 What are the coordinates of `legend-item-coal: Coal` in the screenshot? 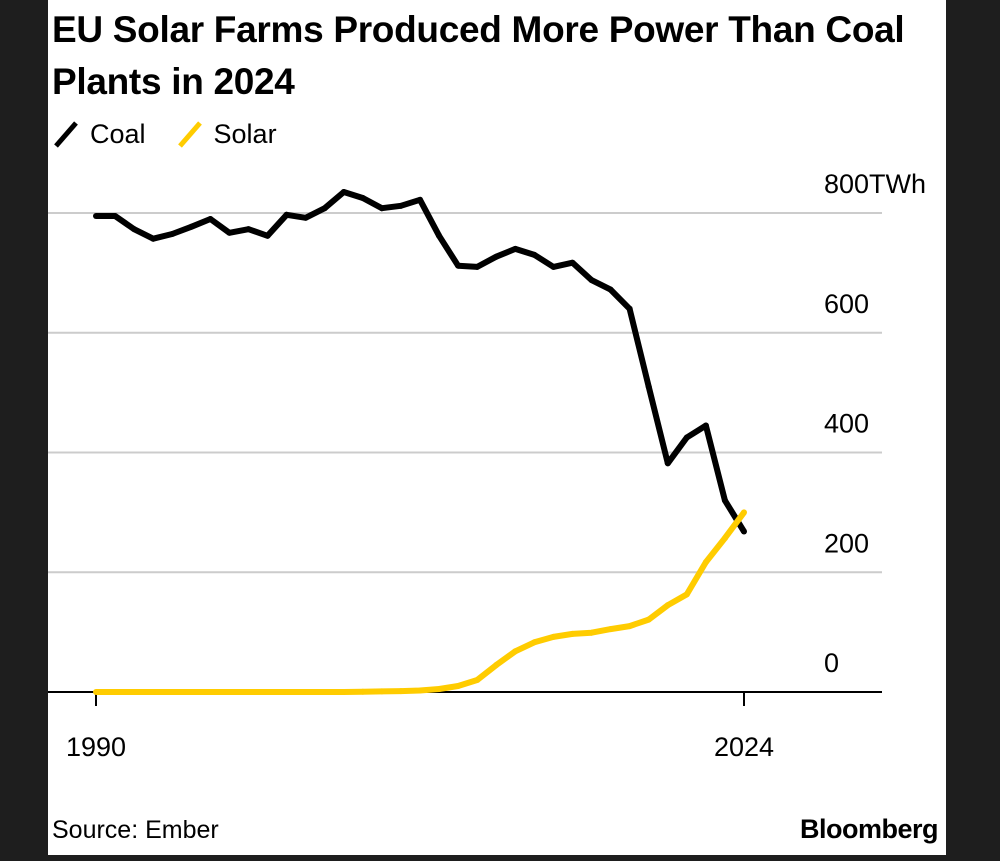 It's located at (99, 134).